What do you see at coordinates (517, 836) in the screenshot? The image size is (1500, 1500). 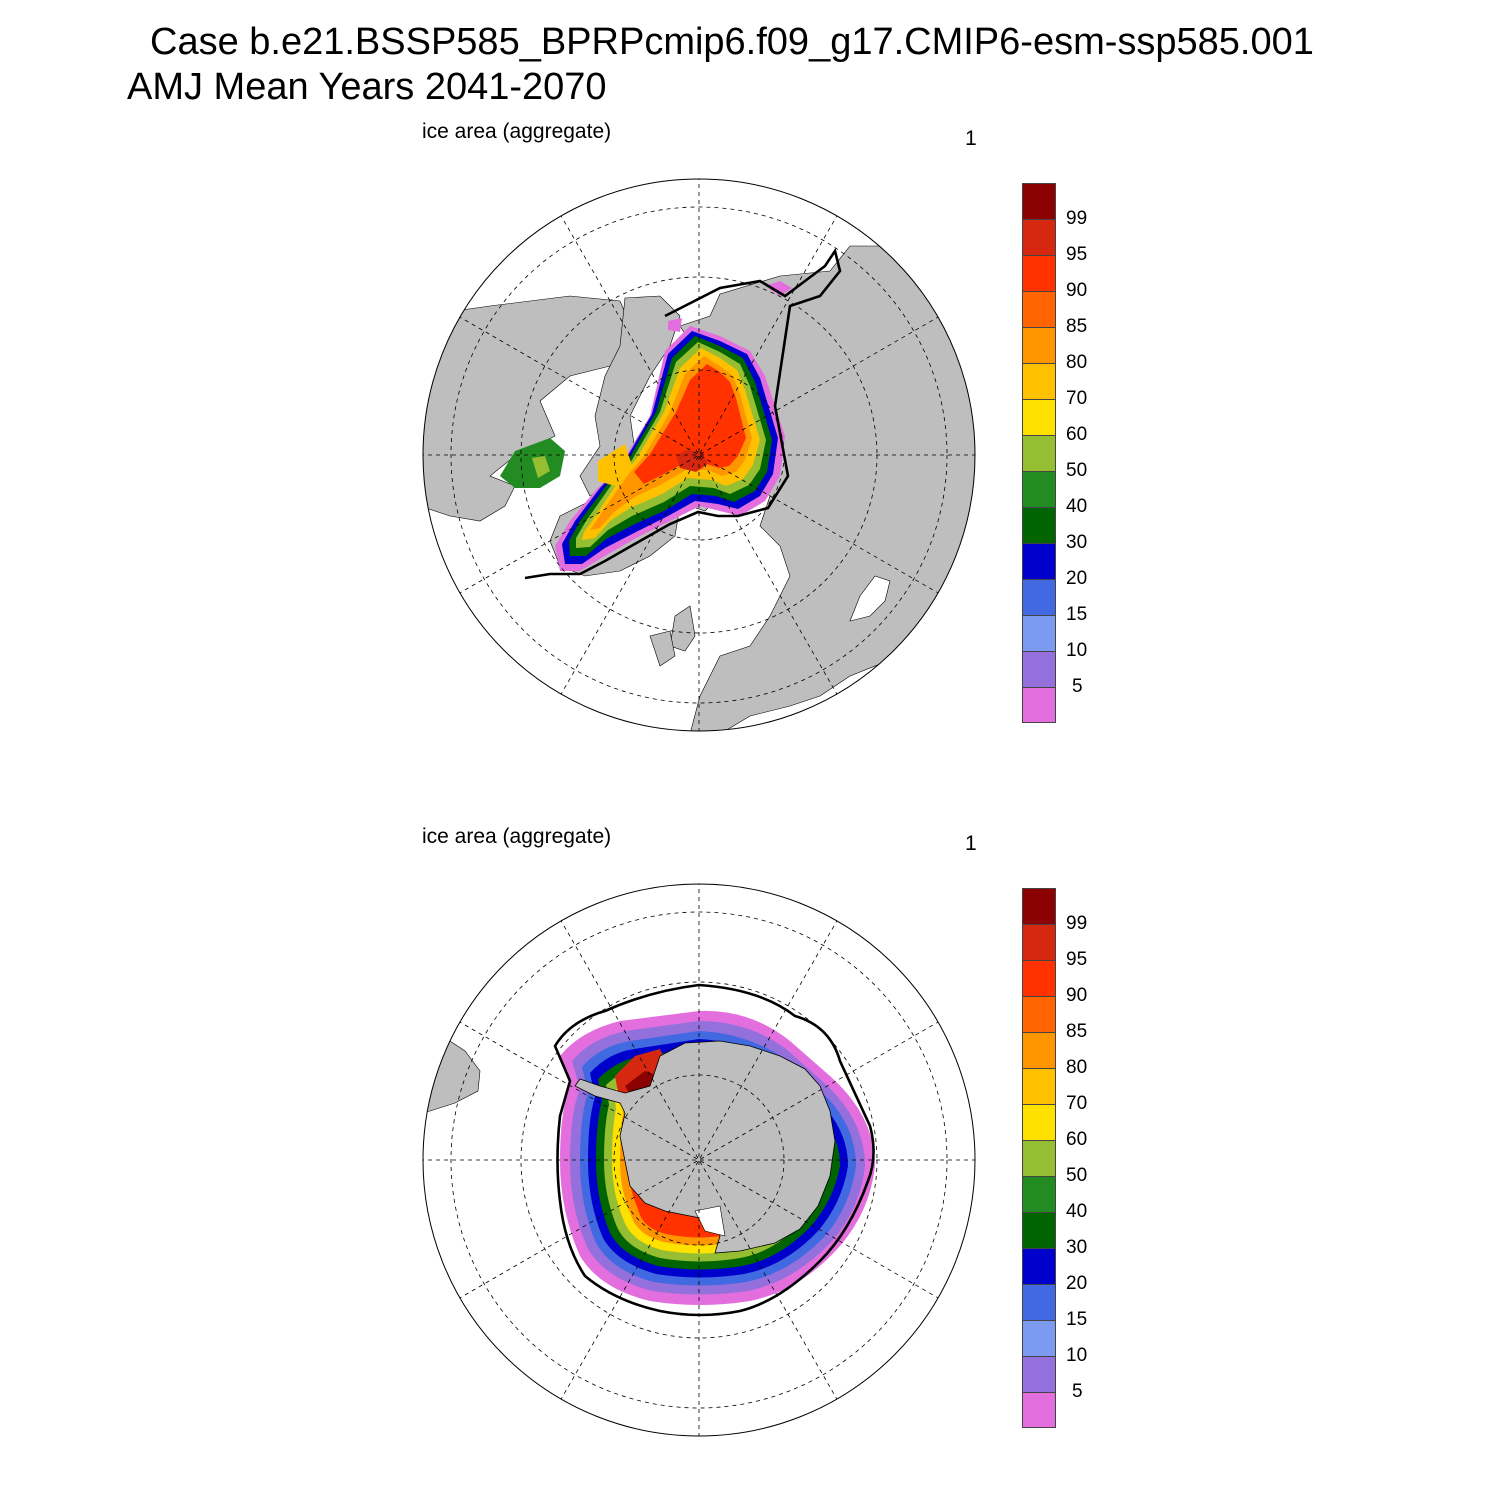 I see `south-panel-label: ice area (aggregate)` at bounding box center [517, 836].